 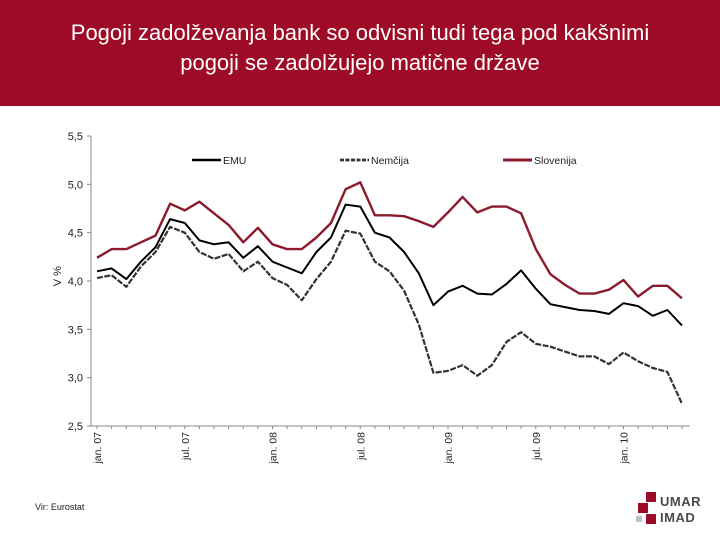 I want to click on umar-imad-logo: UMAR IMAD, so click(x=678, y=510).